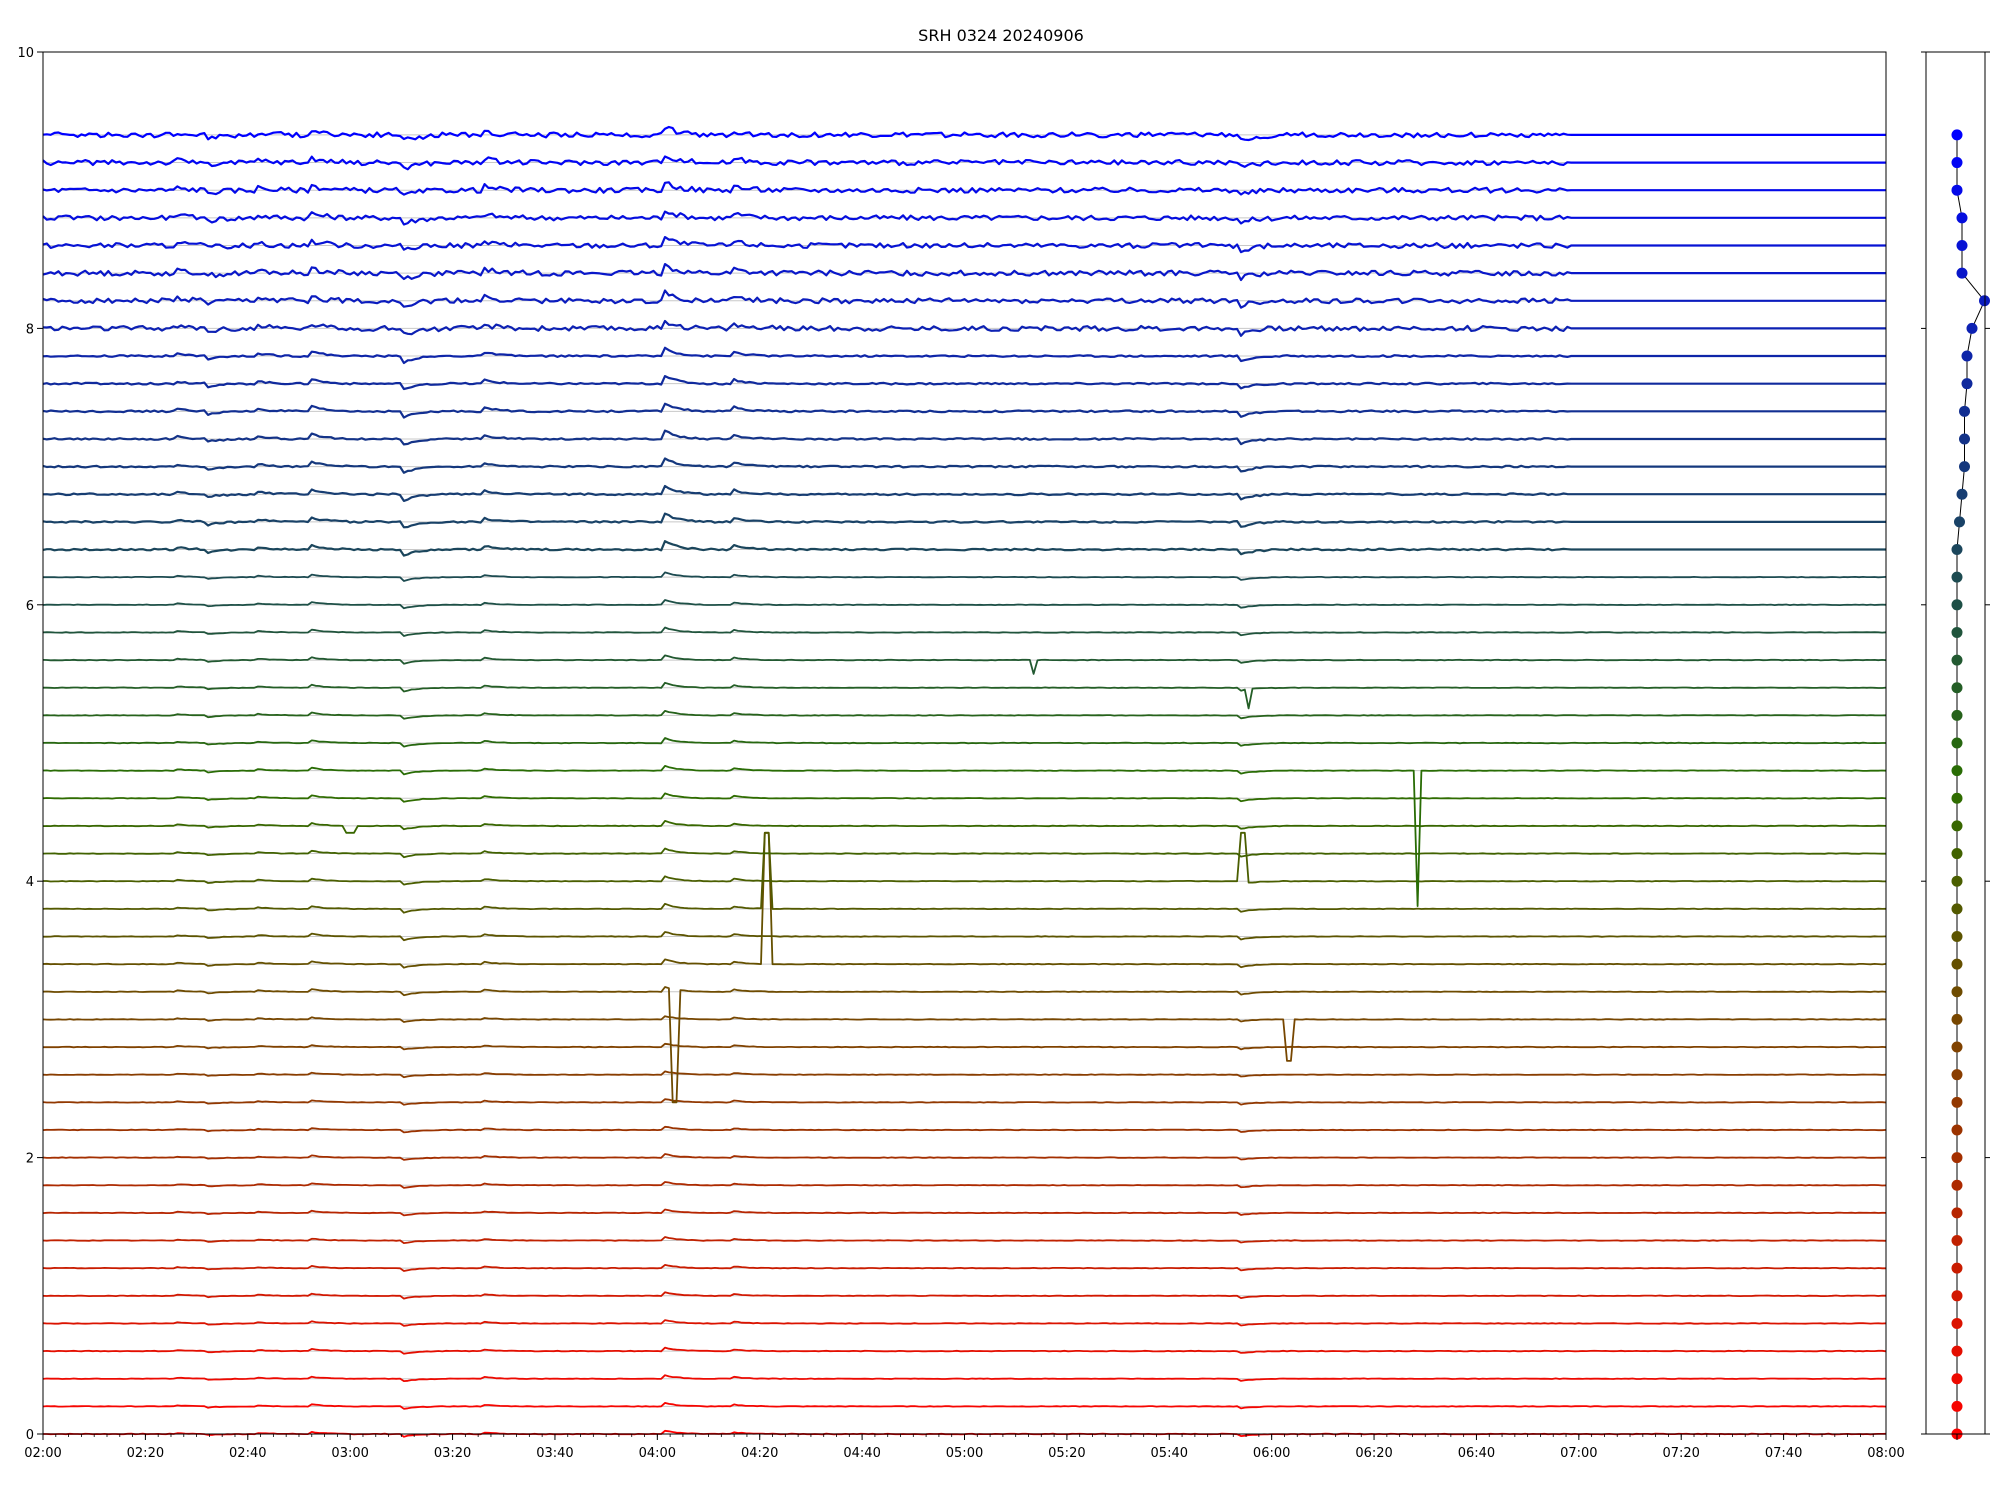  I want to click on x-tick-label: 05:00, so click(964, 1453).